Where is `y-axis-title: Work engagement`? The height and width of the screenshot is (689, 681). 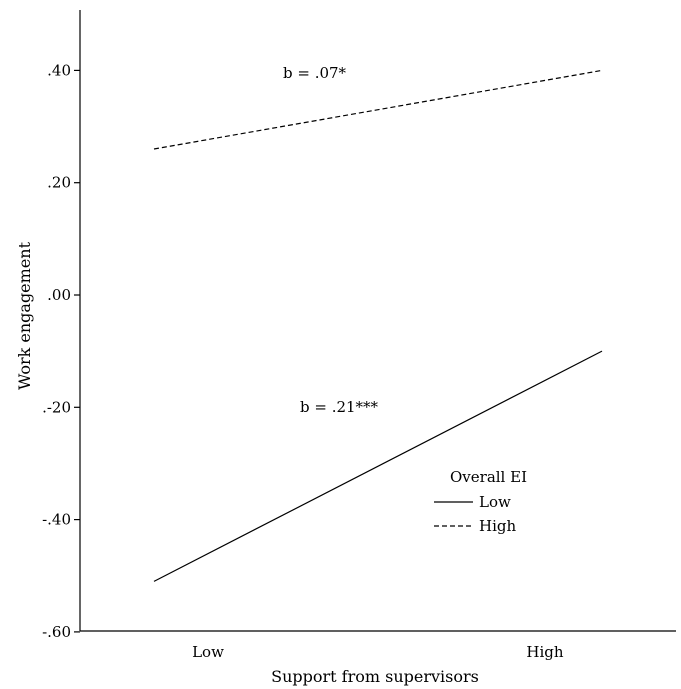 y-axis-title: Work engagement is located at coordinates (24, 315).